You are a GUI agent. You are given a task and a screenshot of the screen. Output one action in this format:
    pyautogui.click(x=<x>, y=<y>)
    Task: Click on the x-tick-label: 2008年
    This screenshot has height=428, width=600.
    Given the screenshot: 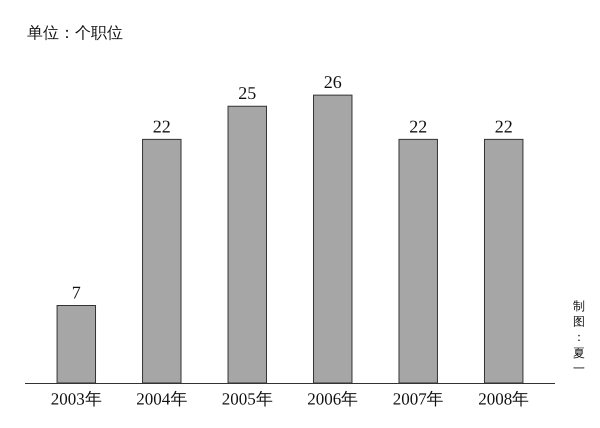 What is the action you would take?
    pyautogui.click(x=504, y=398)
    